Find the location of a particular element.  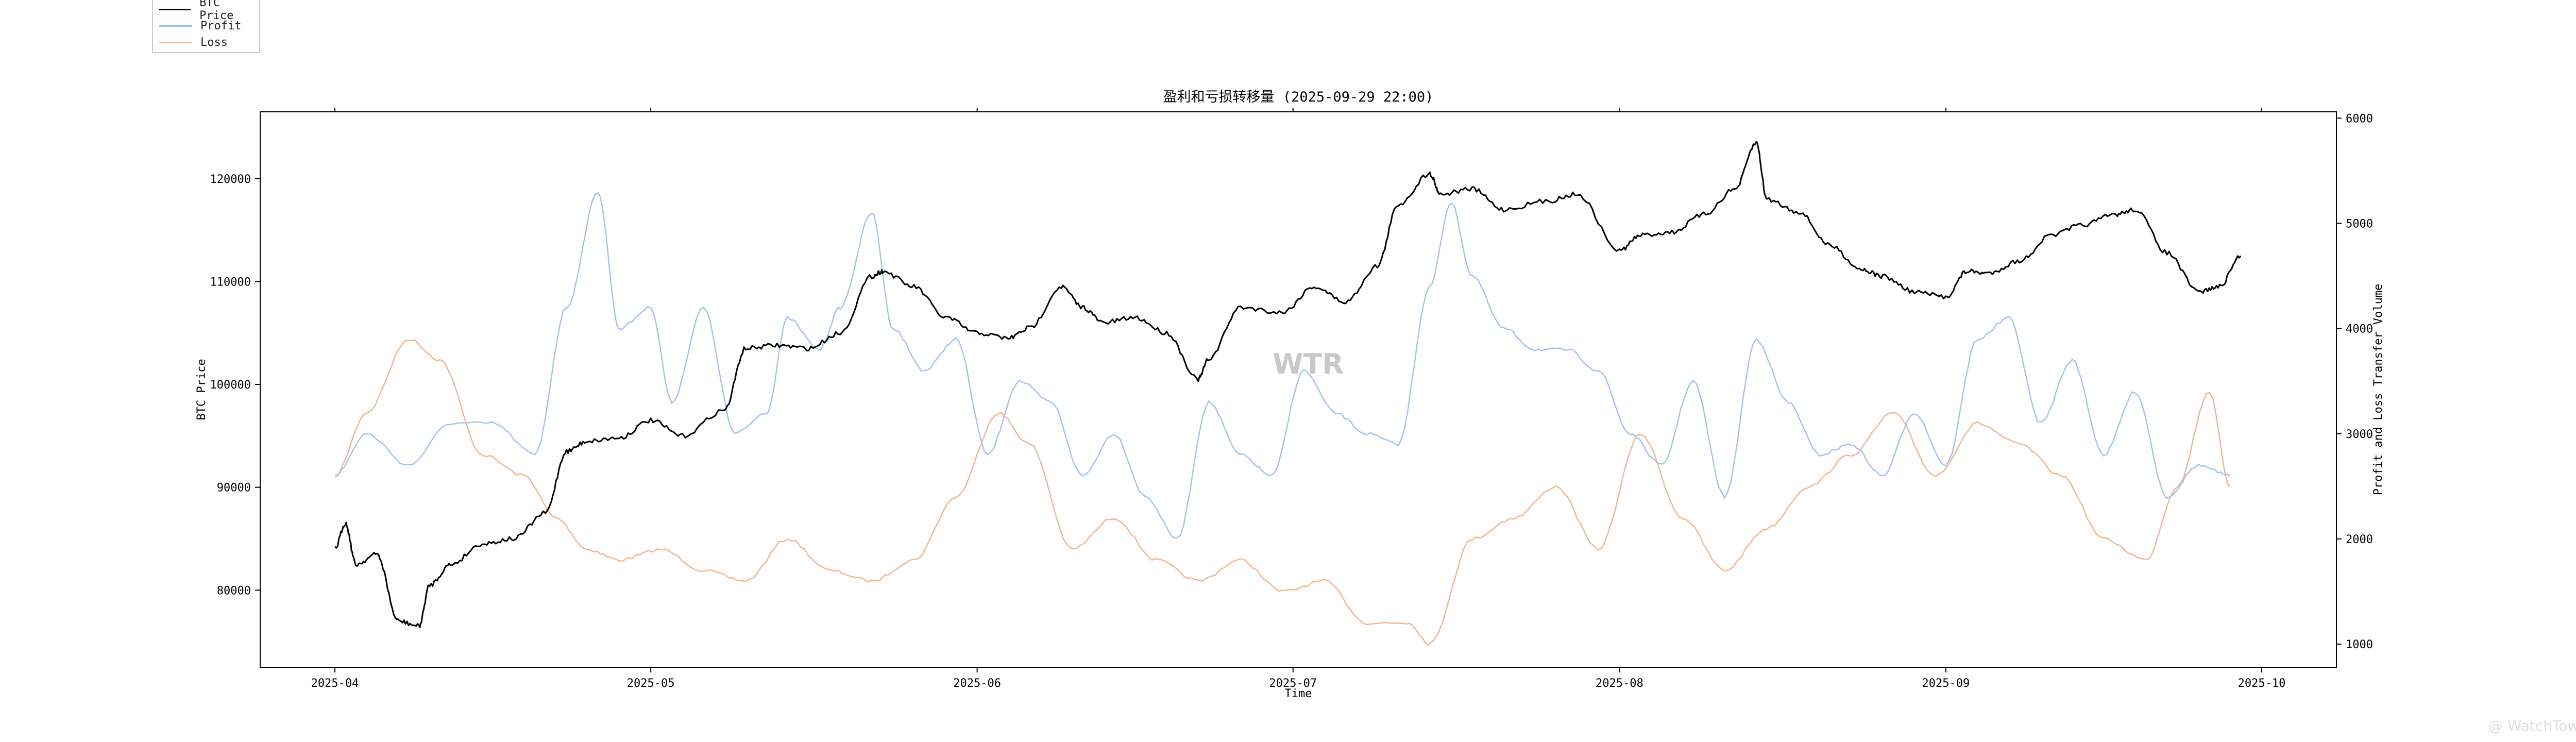

legend-item-profit: Profit is located at coordinates (200, 26).